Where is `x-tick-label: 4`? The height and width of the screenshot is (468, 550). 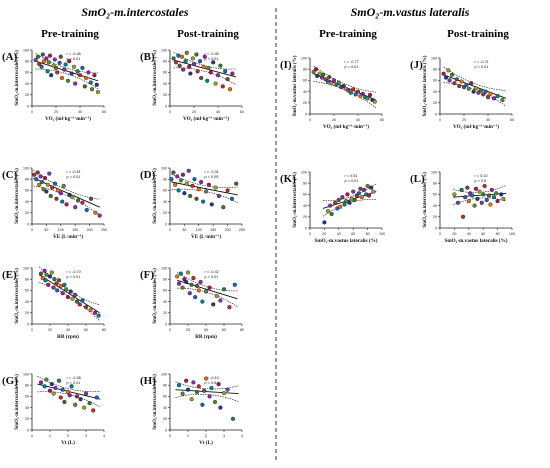 x-tick-label: 4 is located at coordinates (104, 436).